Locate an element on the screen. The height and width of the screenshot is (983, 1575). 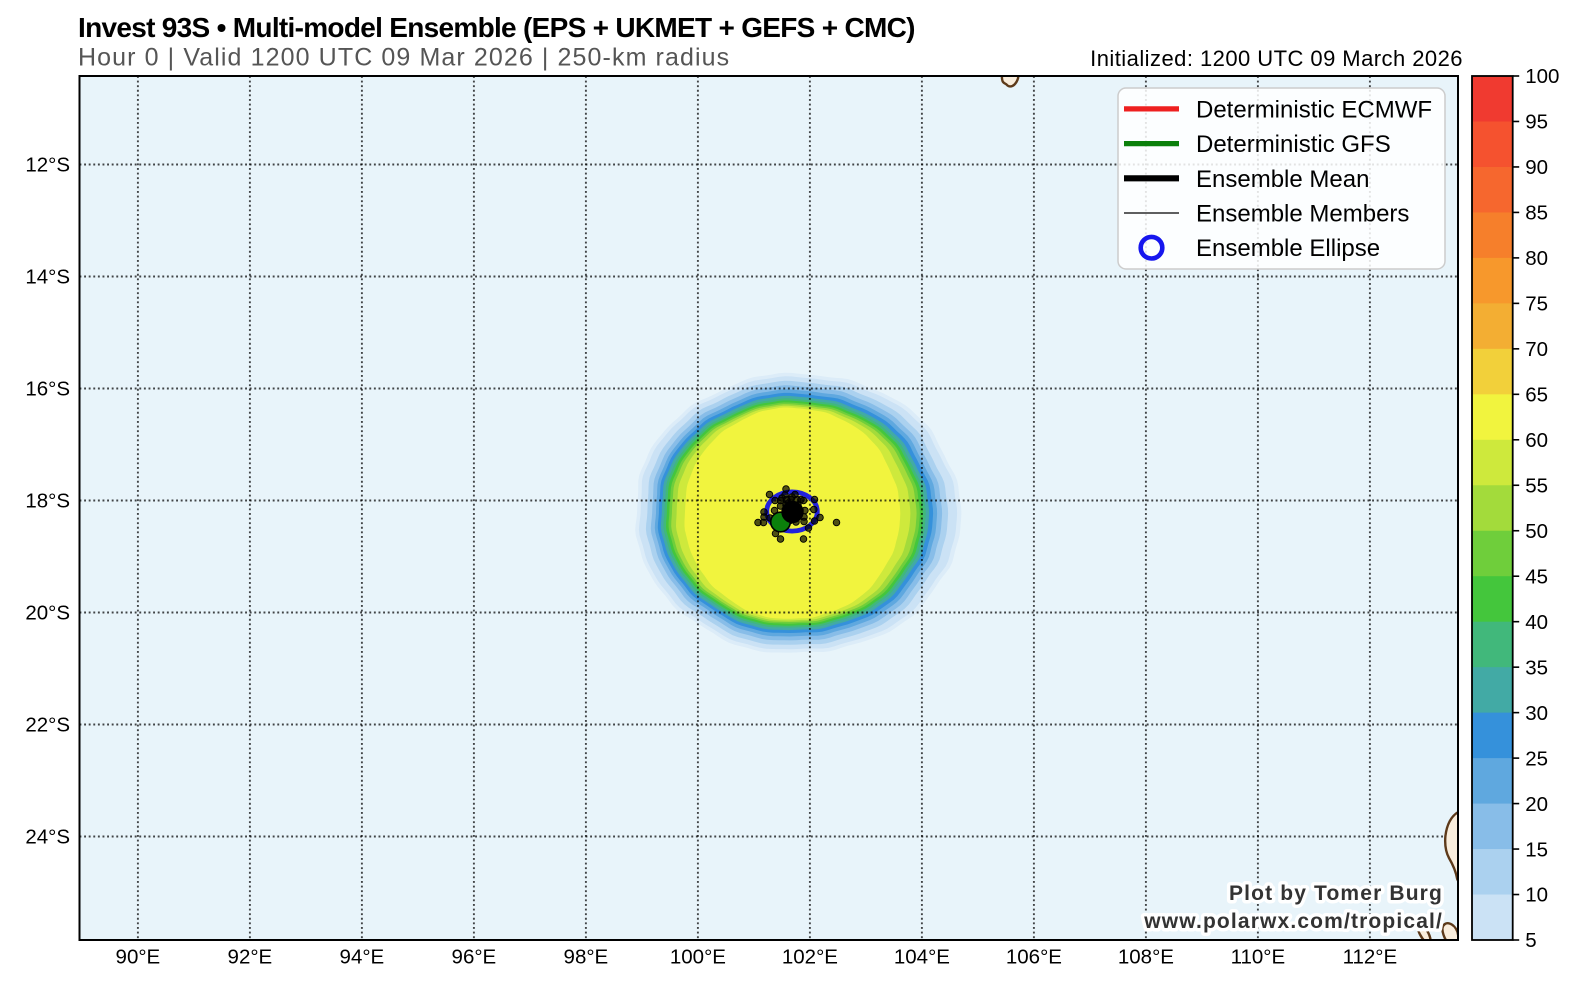
svg-text: 110°E is located at coordinates (1258, 957).